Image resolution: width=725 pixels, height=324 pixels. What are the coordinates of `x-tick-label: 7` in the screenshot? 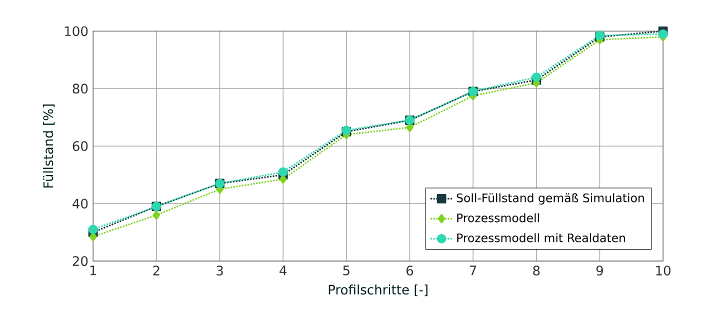 It's located at (473, 271).